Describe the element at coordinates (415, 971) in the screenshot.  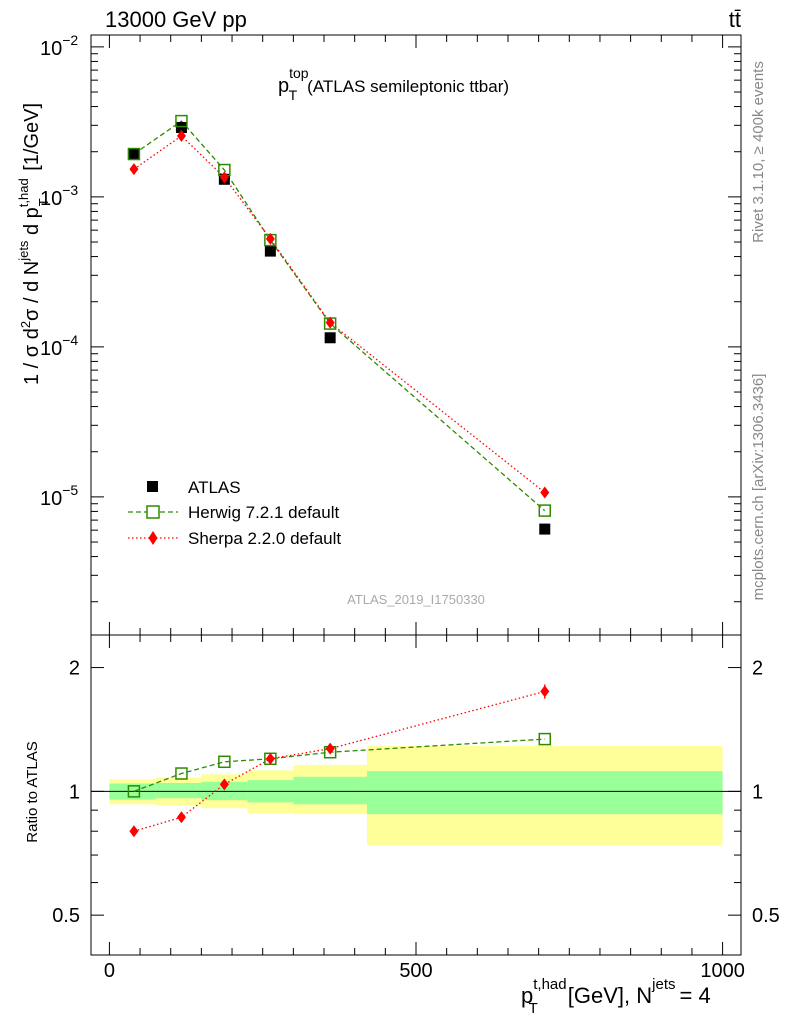
I see `x-tick-label: 500` at that location.